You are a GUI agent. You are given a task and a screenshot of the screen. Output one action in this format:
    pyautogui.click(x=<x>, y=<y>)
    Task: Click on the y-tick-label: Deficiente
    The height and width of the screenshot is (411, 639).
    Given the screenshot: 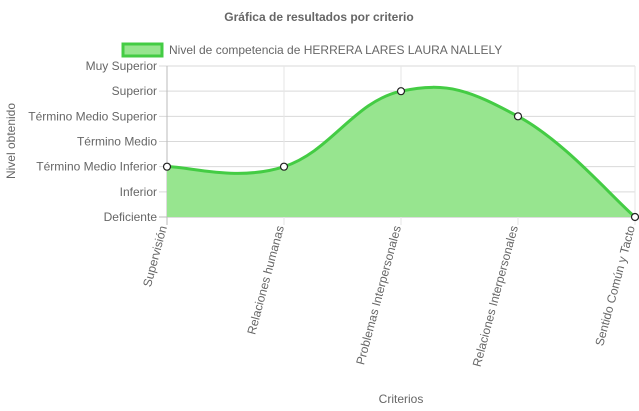 What is the action you would take?
    pyautogui.click(x=131, y=217)
    